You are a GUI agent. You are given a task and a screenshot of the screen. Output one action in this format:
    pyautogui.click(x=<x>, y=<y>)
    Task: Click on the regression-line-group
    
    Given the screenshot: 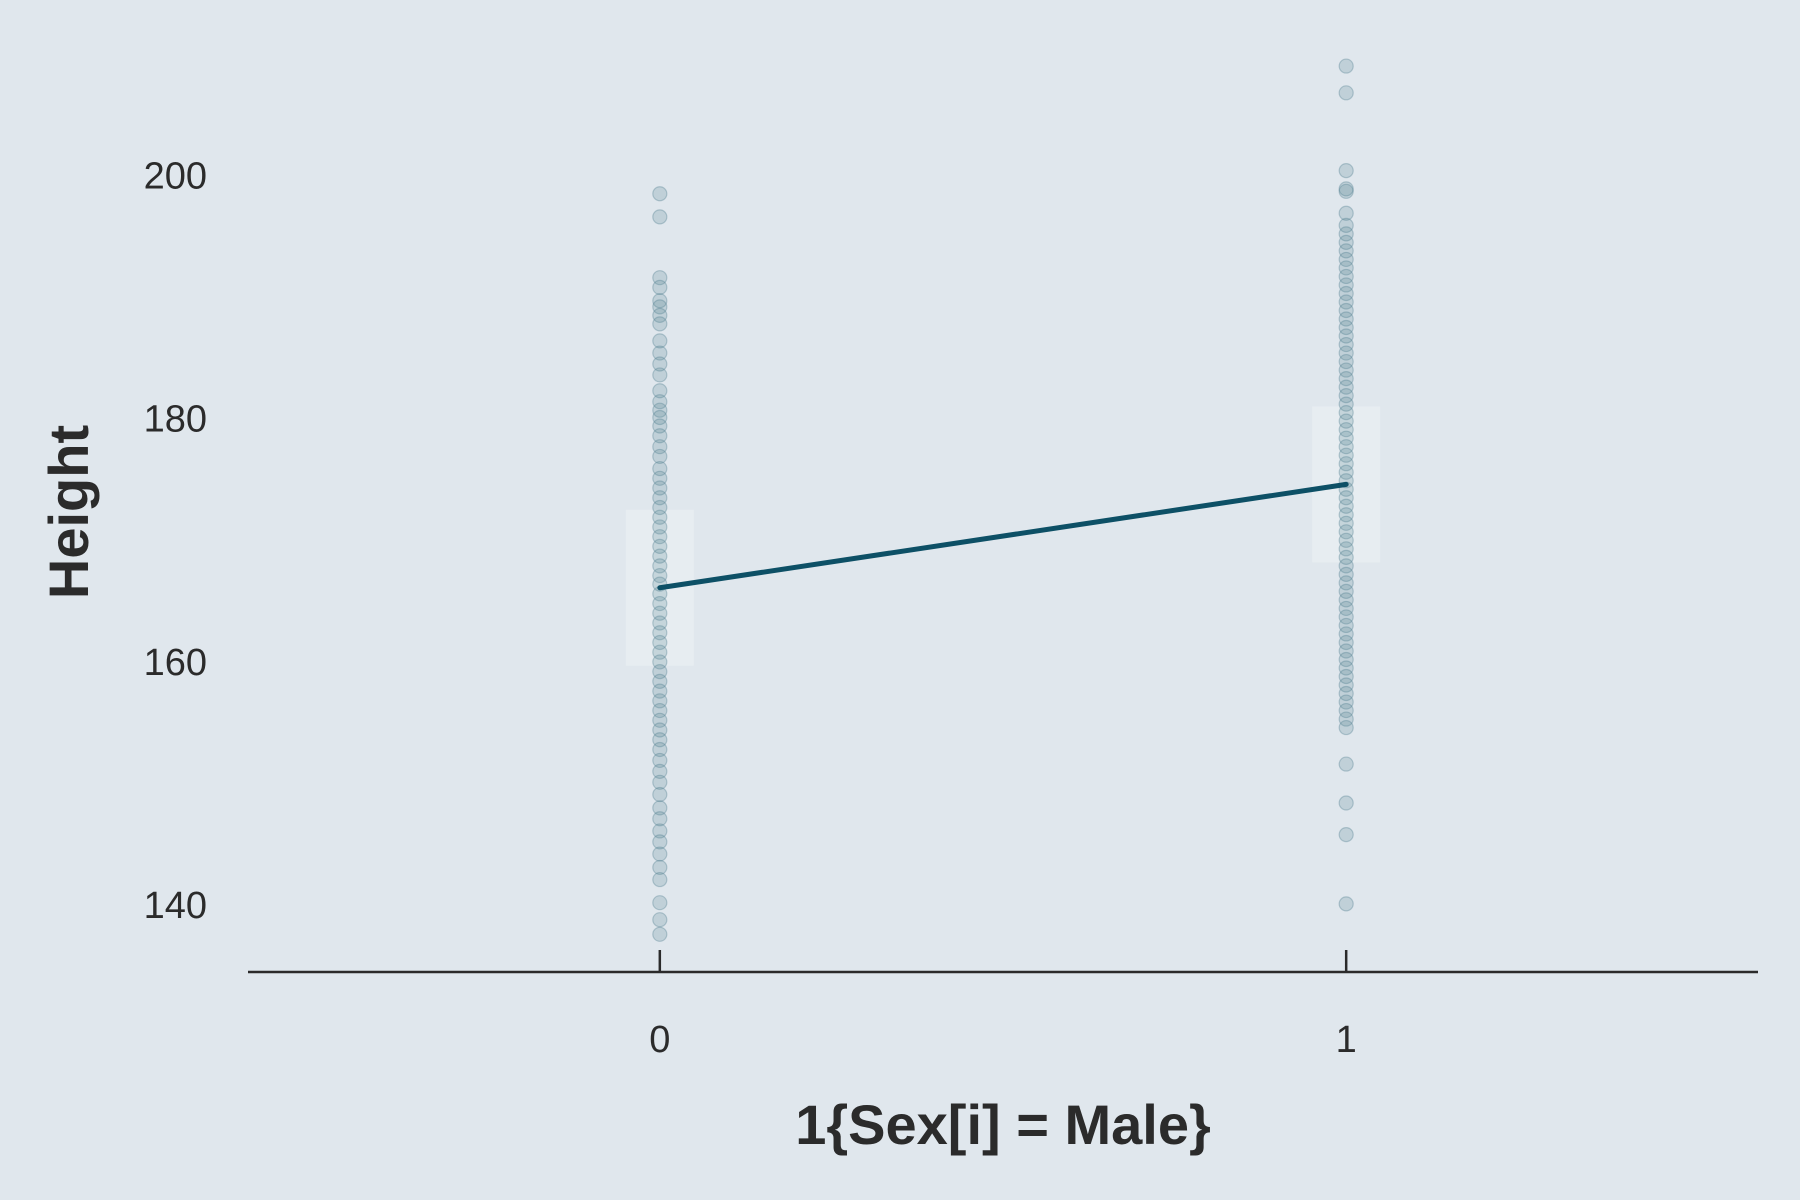 What is the action you would take?
    pyautogui.click(x=1003, y=536)
    